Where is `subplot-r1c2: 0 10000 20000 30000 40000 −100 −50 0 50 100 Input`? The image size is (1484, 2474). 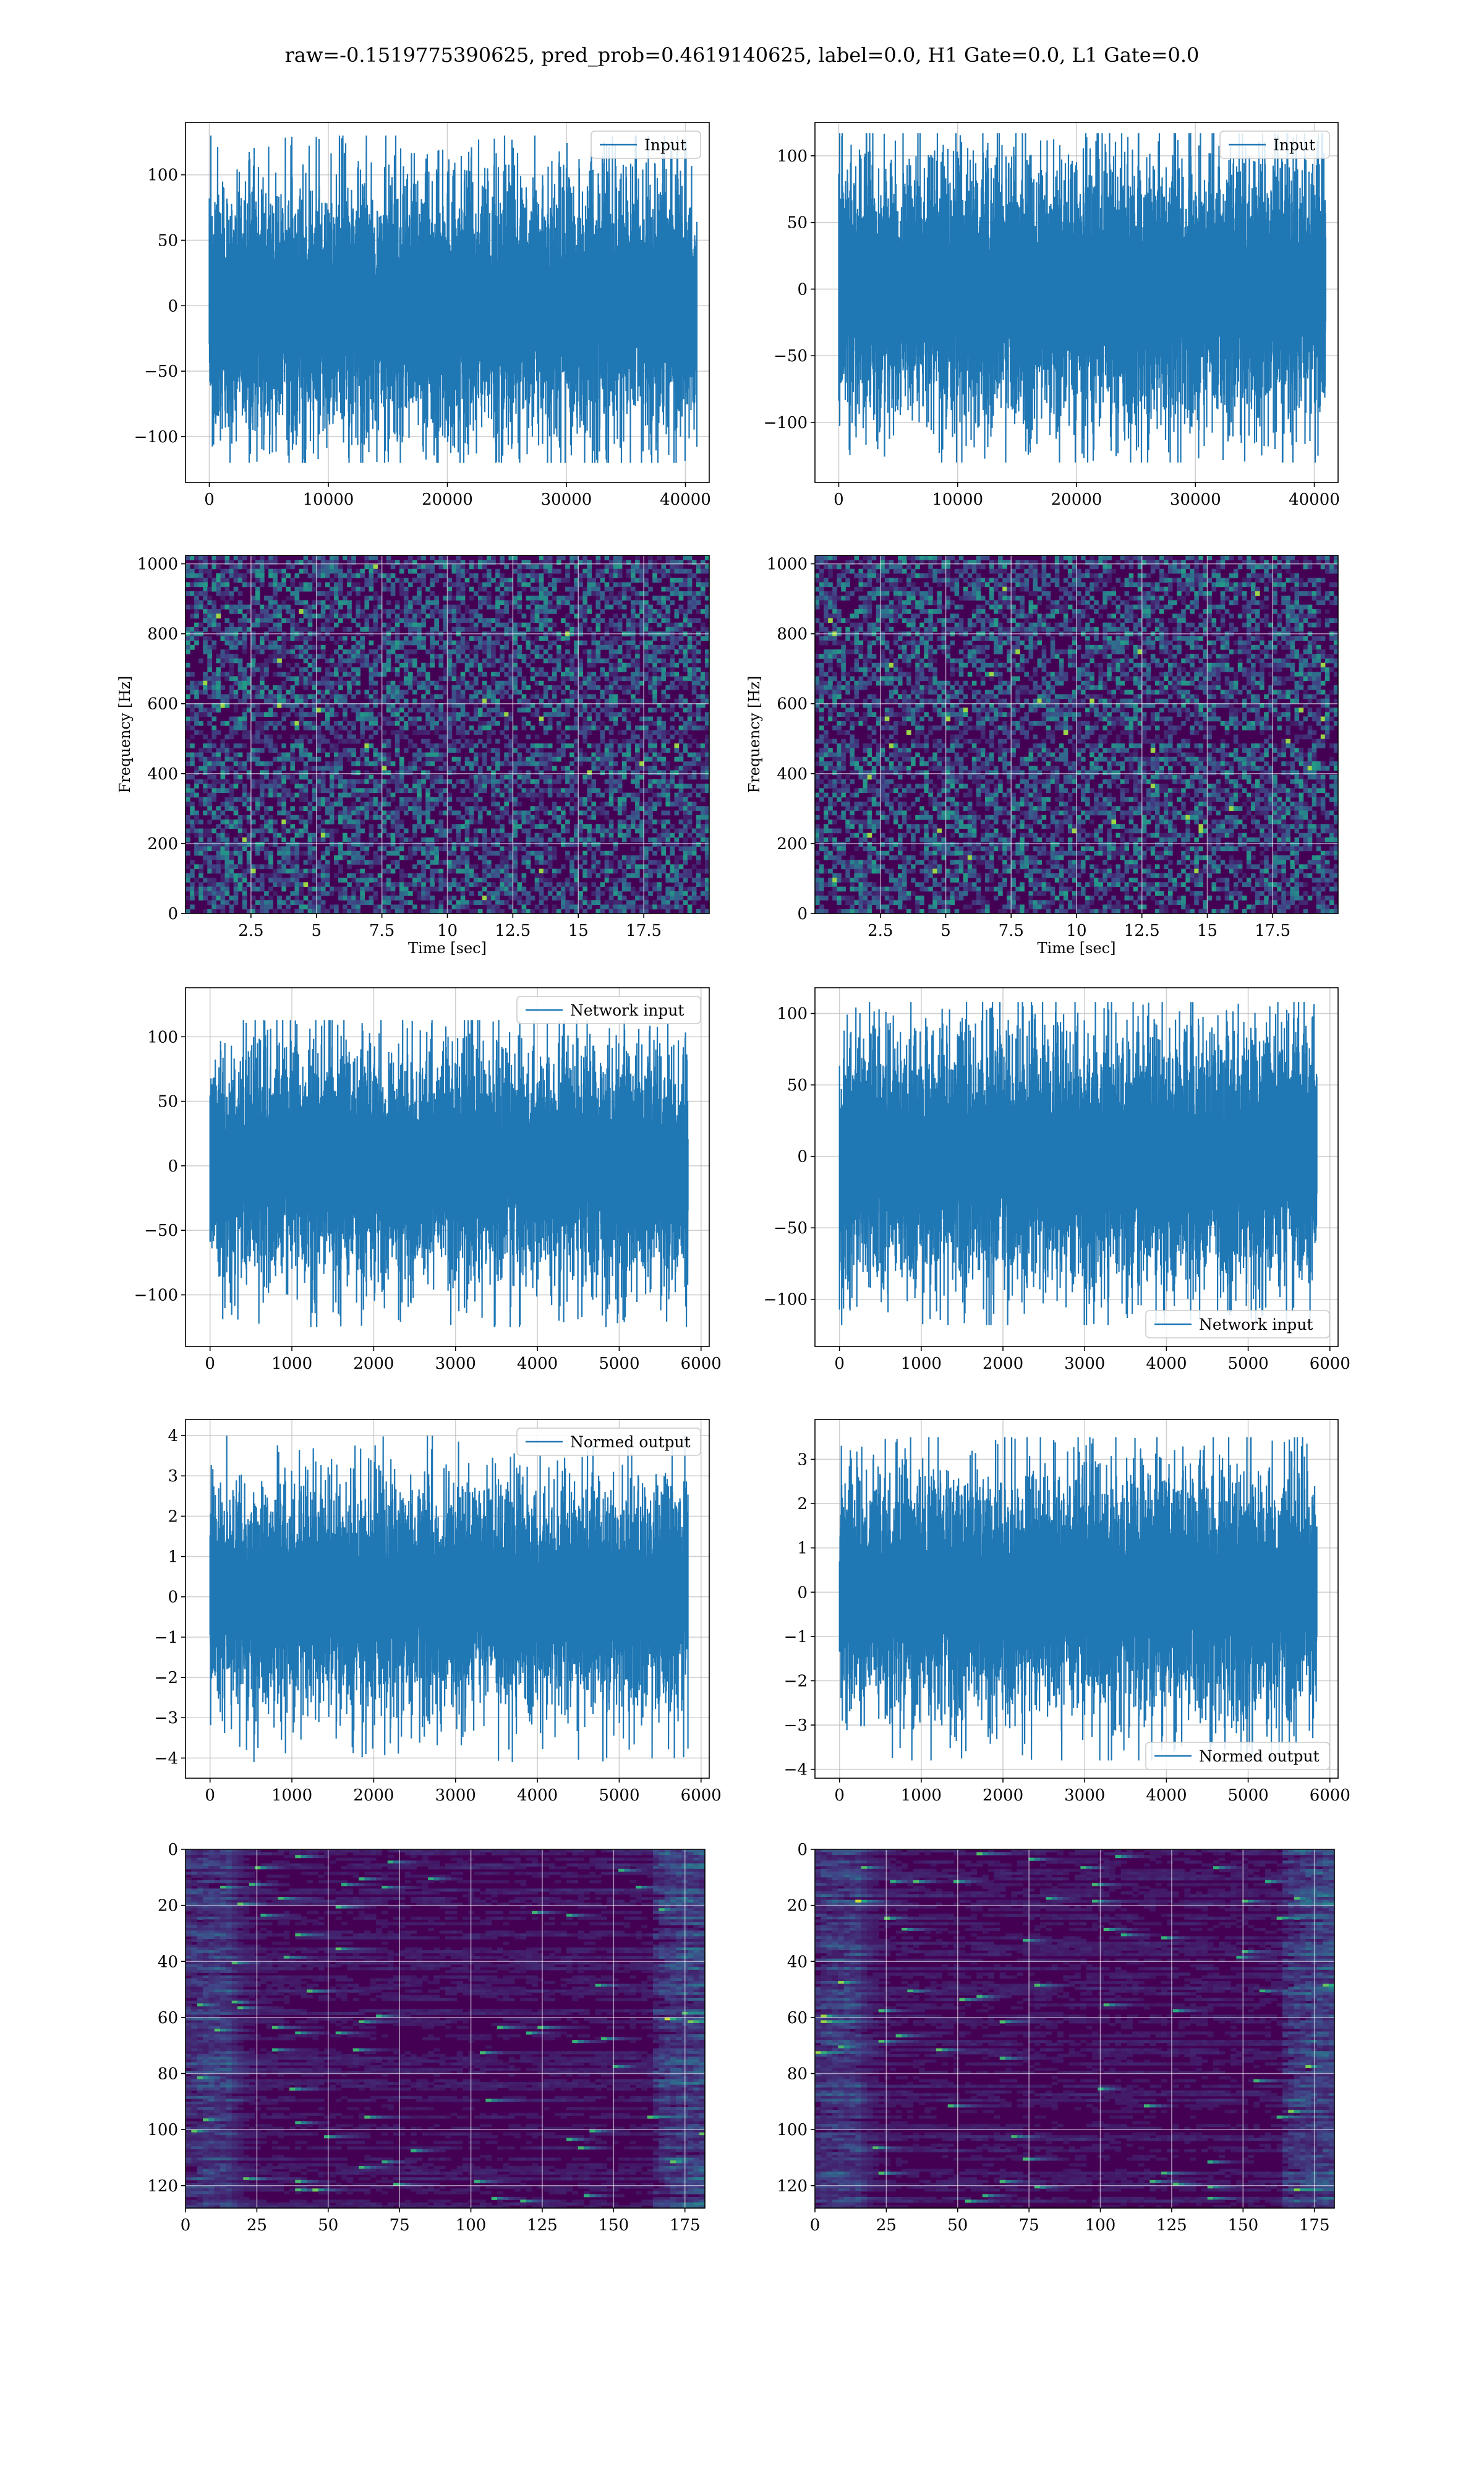
subplot-r1c2: 0 10000 20000 30000 40000 −100 −50 0 50 100 Input is located at coordinates (1052, 315).